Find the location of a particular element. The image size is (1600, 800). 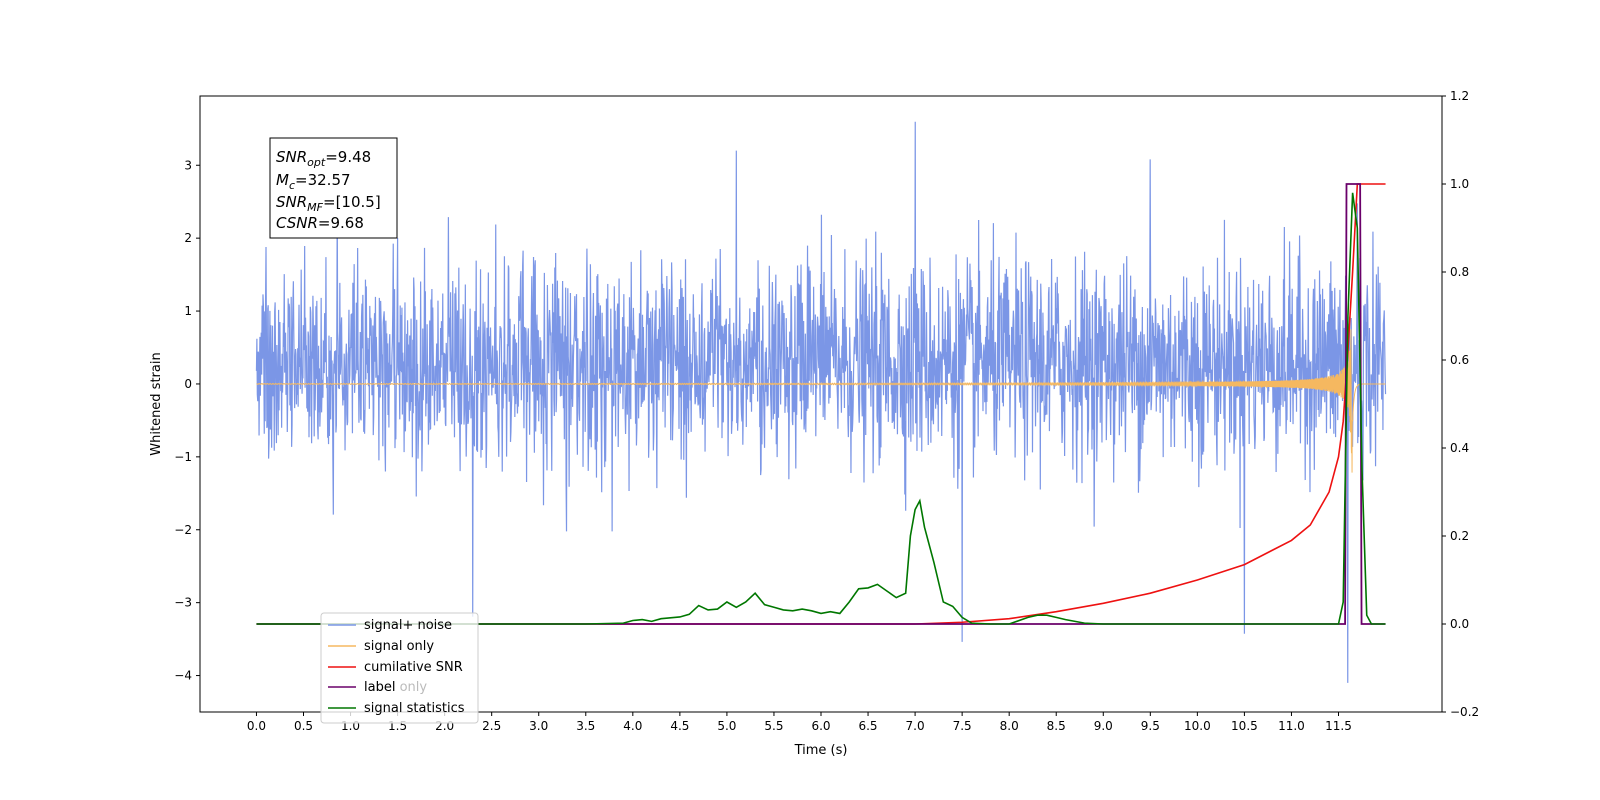

annotation-mc: Mc=32.57 is located at coordinates (313, 181).